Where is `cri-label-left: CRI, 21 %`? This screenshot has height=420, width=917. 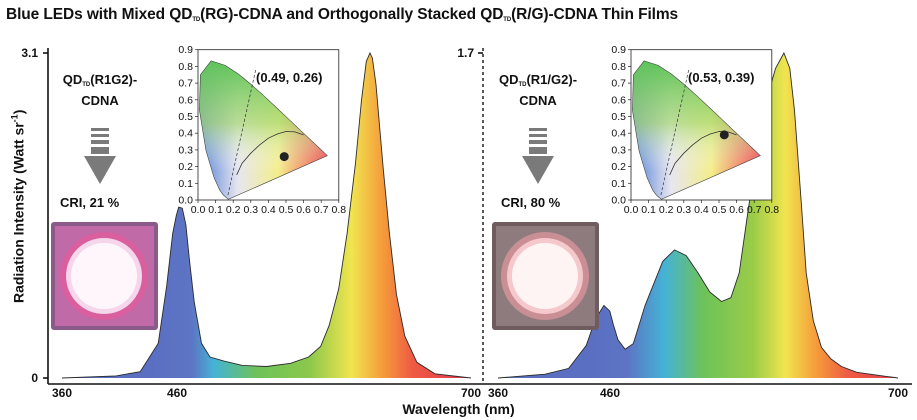 cri-label-left: CRI, 21 % is located at coordinates (90, 202).